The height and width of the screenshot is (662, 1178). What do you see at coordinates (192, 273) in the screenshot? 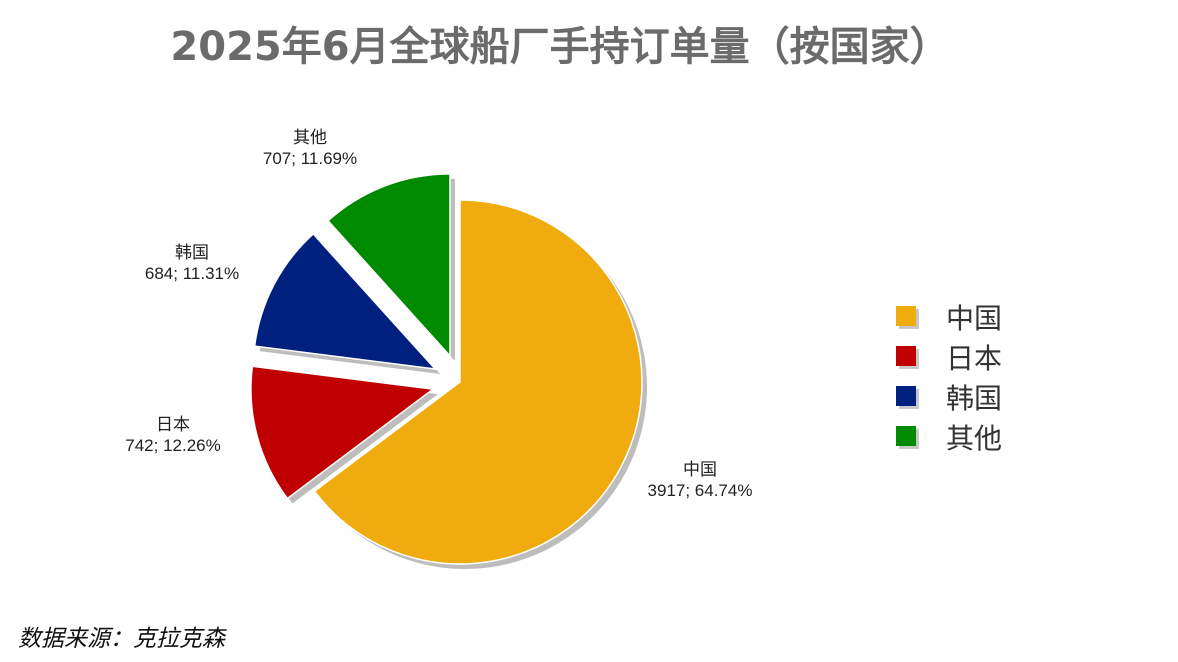
I see `slice-value-label: 684; 11.31%` at bounding box center [192, 273].